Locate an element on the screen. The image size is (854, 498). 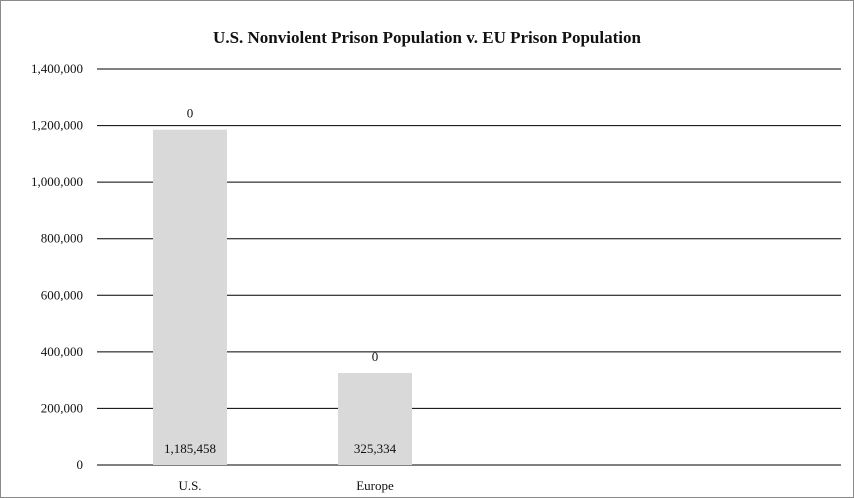
y-tick-label: 800,000 is located at coordinates (62, 238).